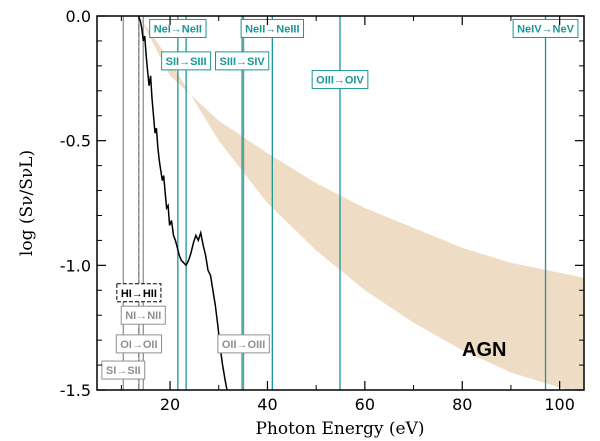 Image resolution: width=600 pixels, height=441 pixels. I want to click on y-tick-label: -0.5, so click(75, 141).